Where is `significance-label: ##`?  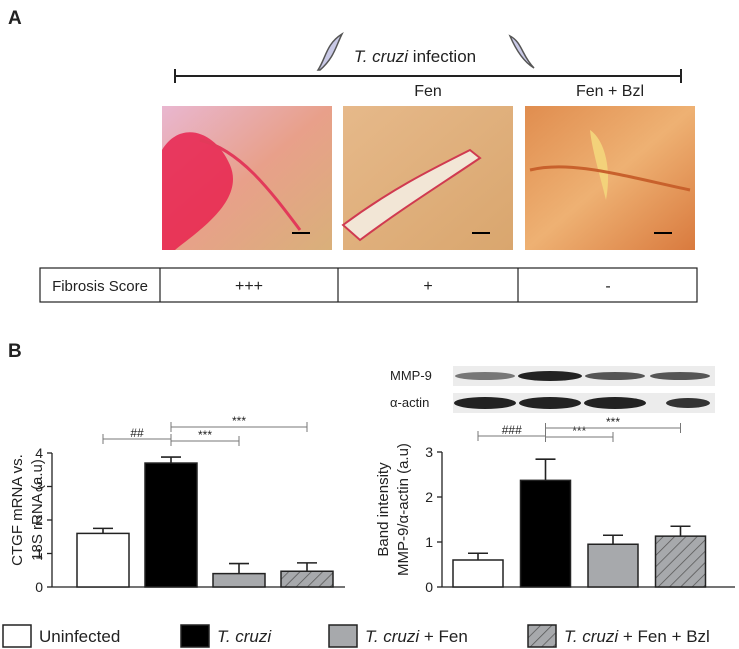 significance-label: ## is located at coordinates (137, 433).